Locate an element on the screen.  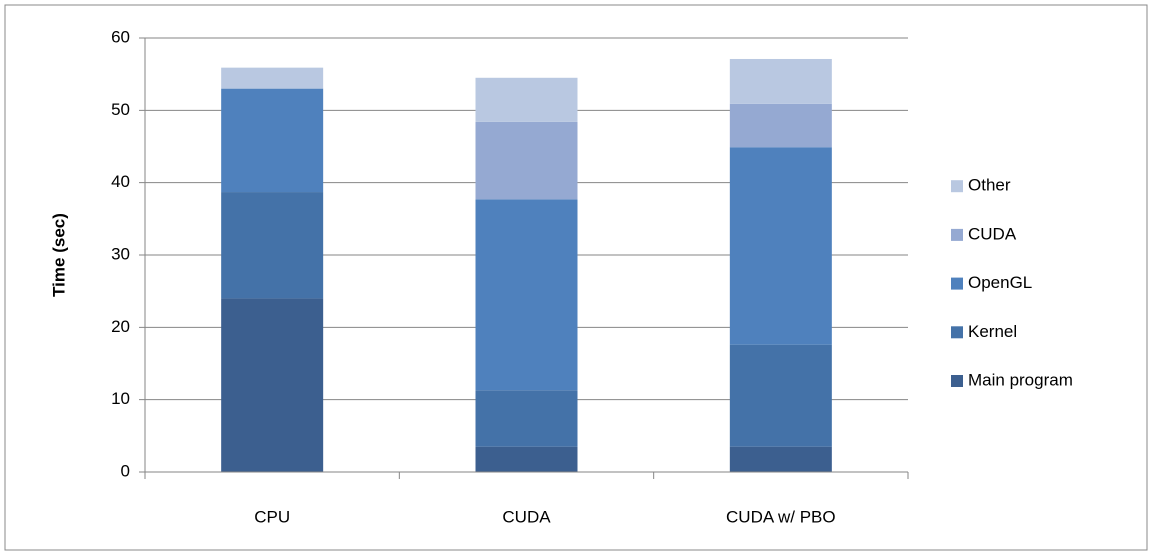
legend-label: CUDA is located at coordinates (992, 233).